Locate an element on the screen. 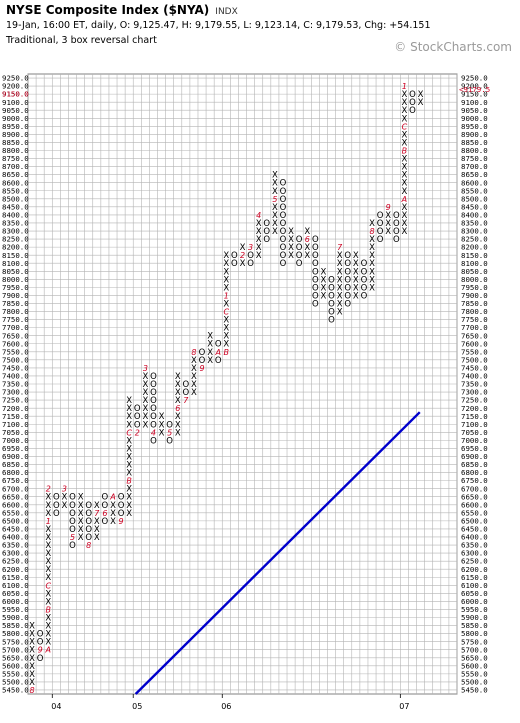  y-tick-label-left: 7100.0 is located at coordinates (15, 424).